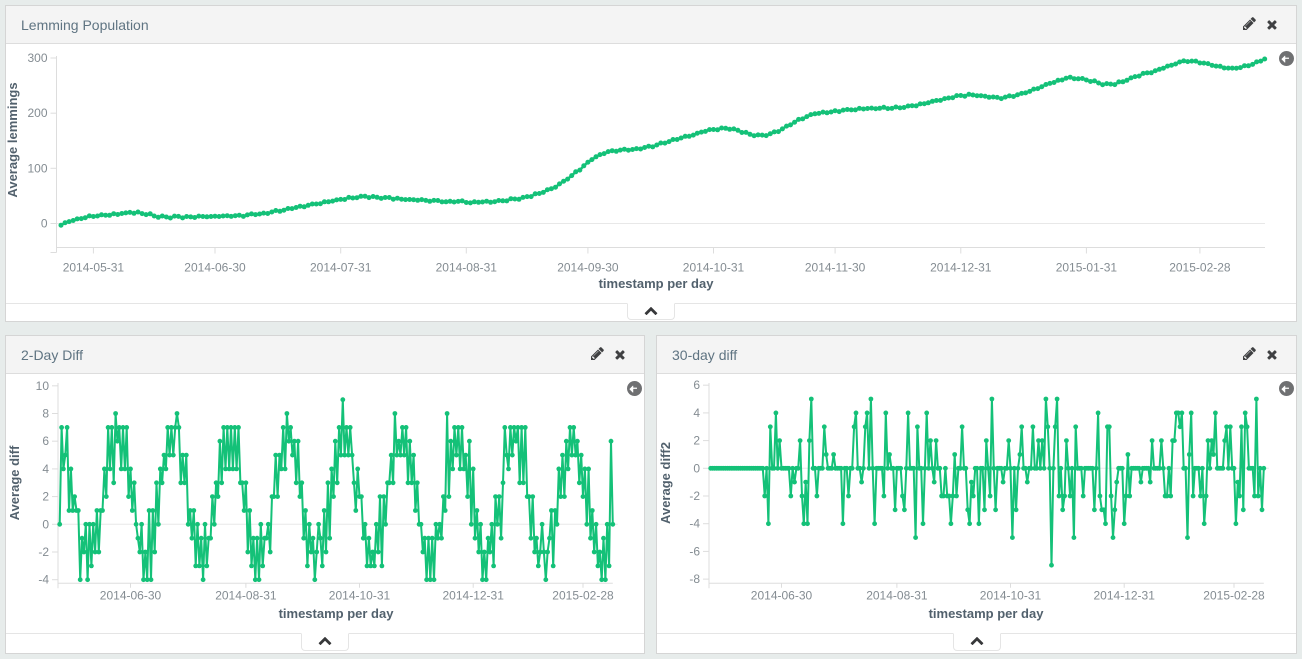  I want to click on svg-text: 2015-01-31, so click(1087, 267).